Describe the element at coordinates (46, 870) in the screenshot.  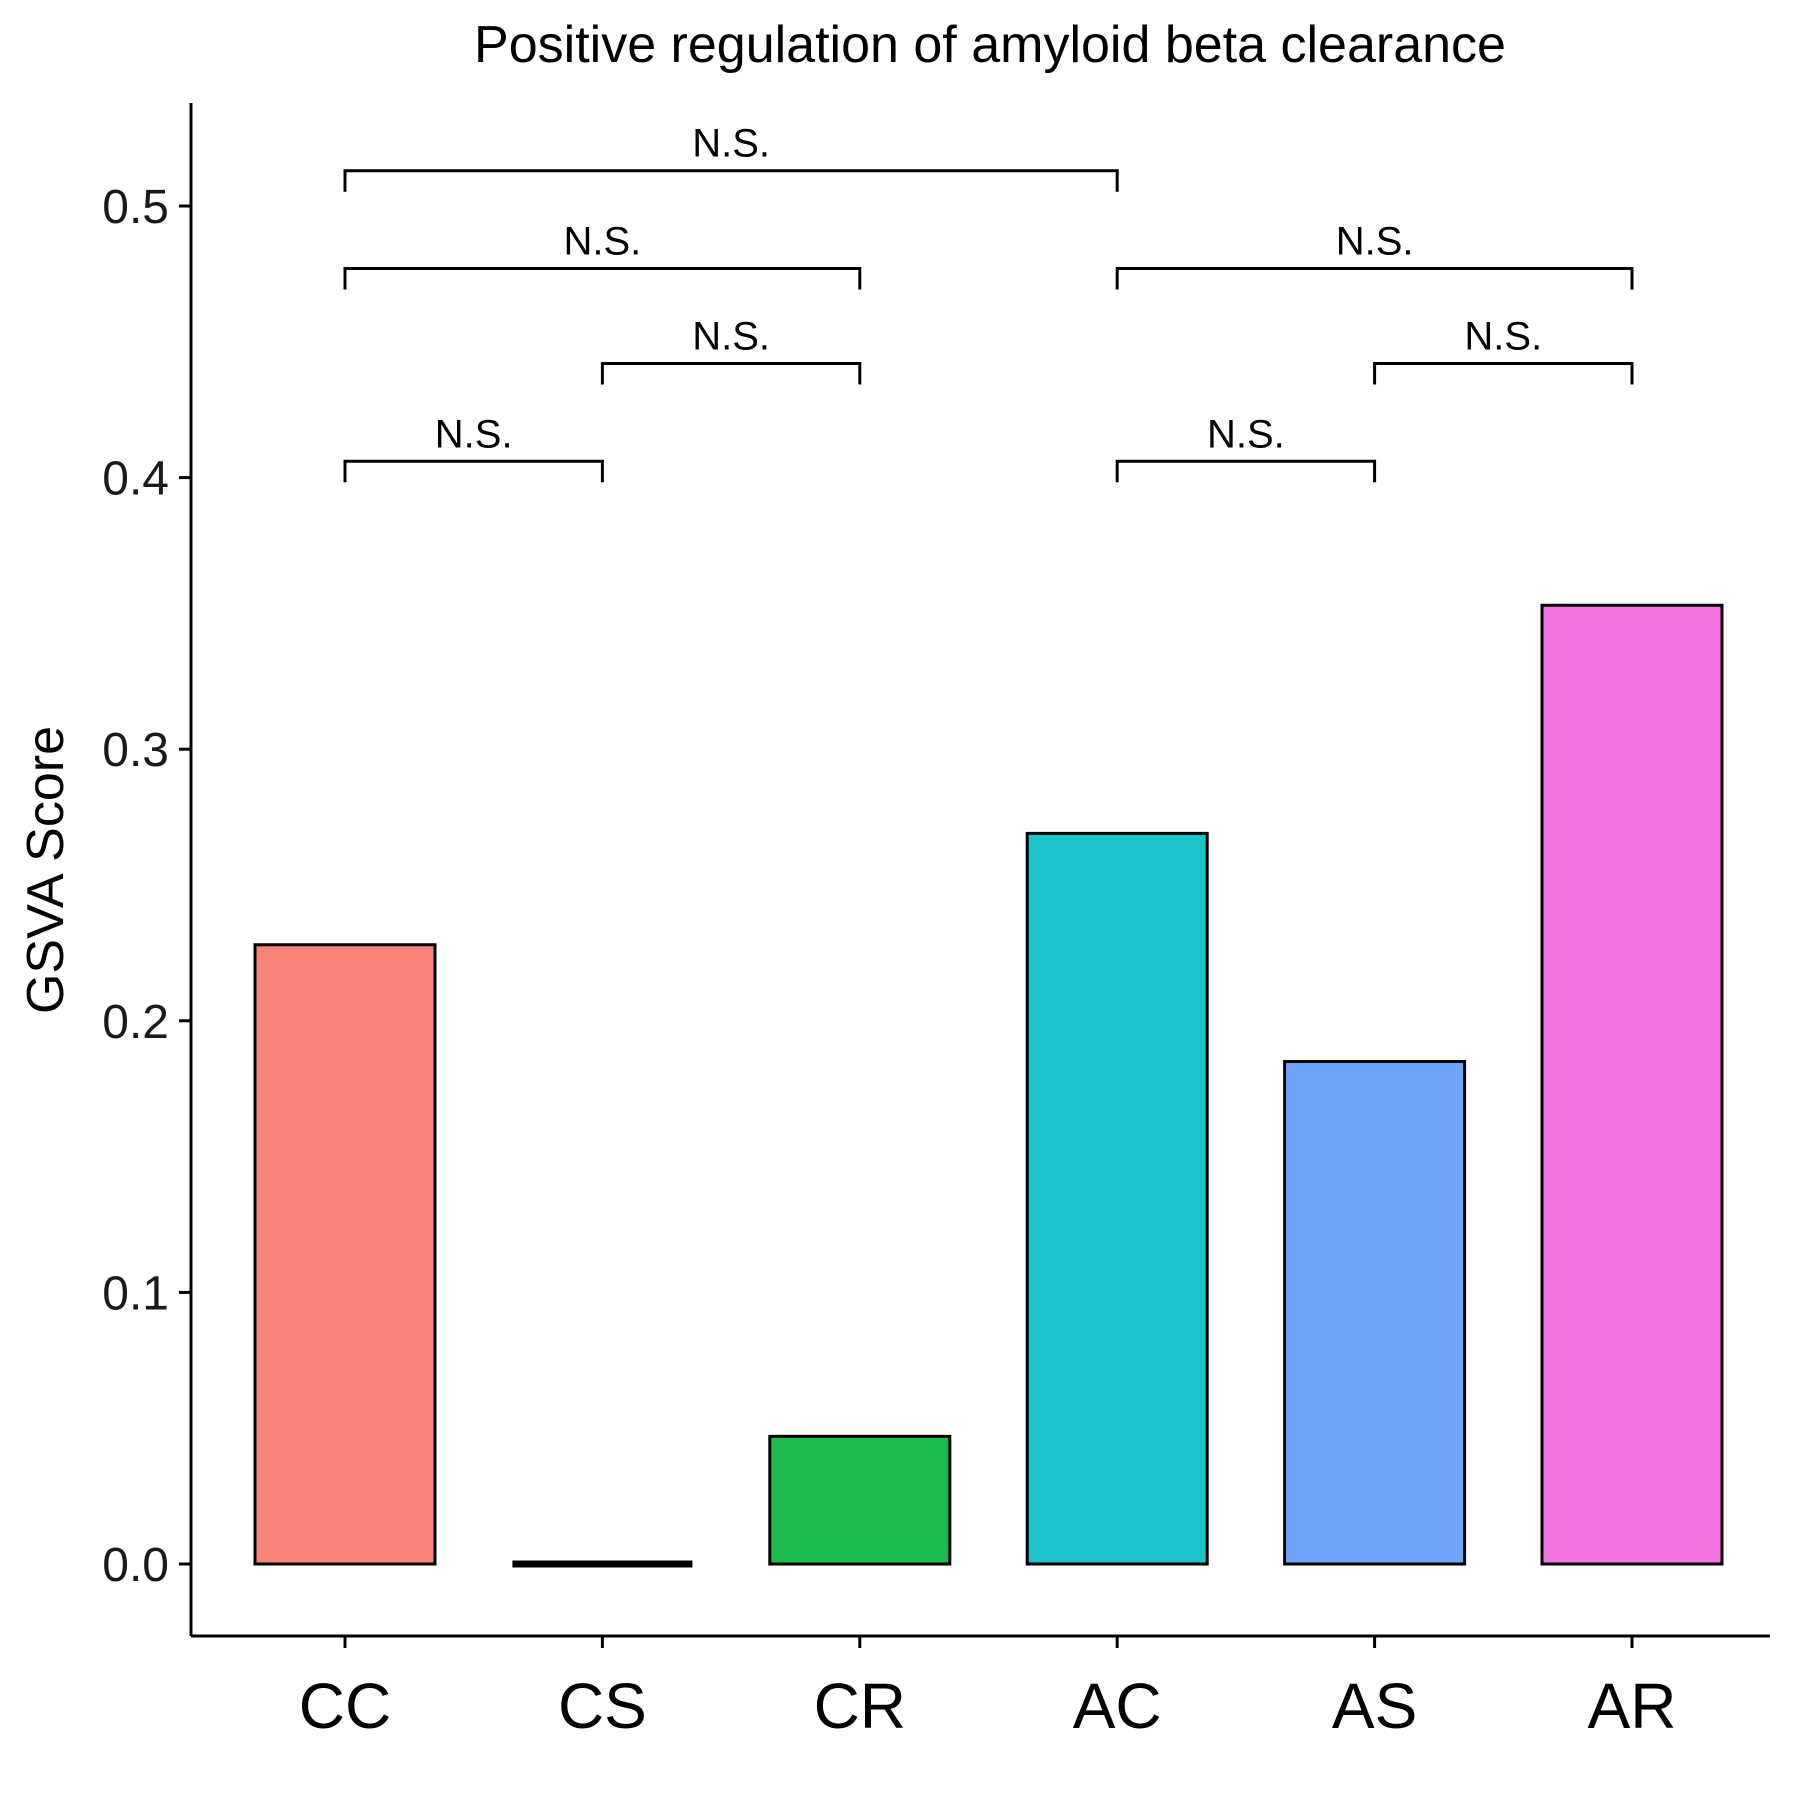
I see `y-axis-title: GSVA Score` at that location.